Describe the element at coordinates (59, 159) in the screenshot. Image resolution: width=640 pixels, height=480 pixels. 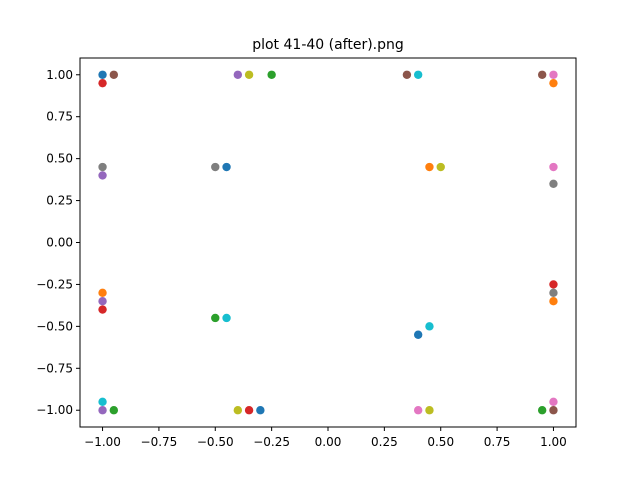
I see `y-tick-label: 0.50` at that location.